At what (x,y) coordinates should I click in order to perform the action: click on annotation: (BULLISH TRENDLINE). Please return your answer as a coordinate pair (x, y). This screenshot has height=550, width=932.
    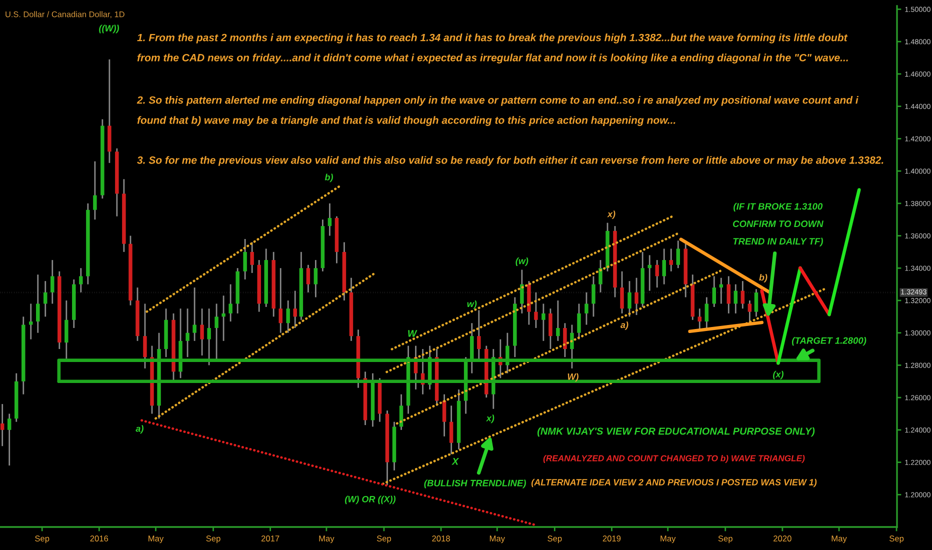
    Looking at the image, I should click on (475, 484).